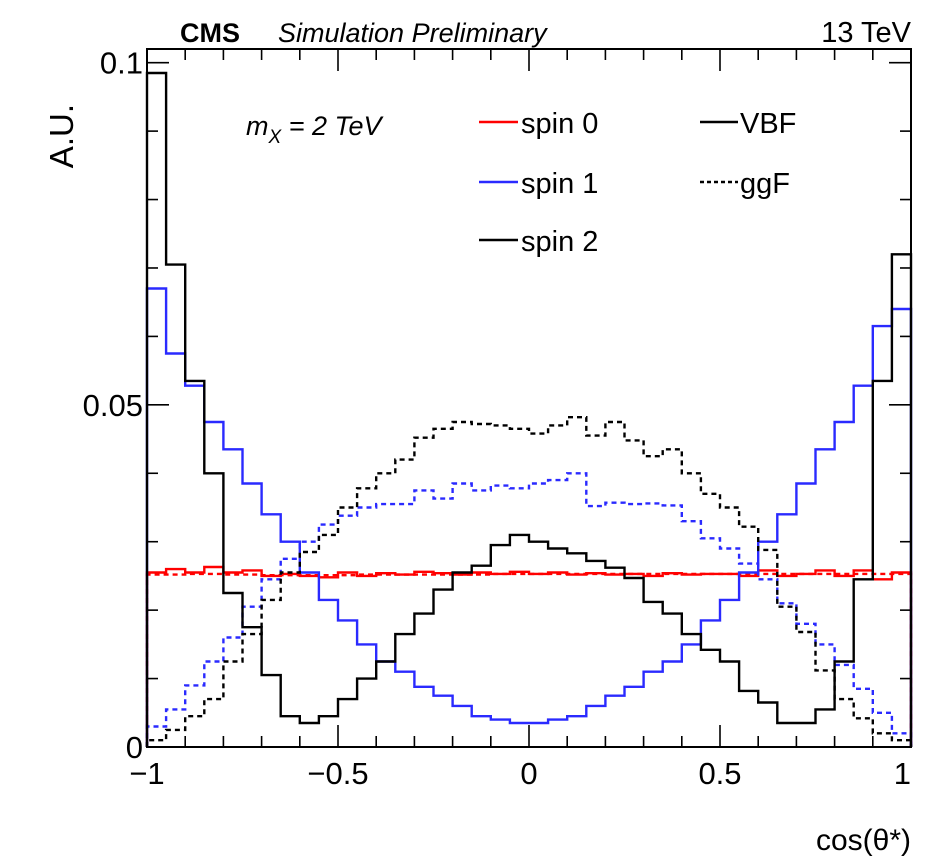 This screenshot has height=866, width=927. What do you see at coordinates (559, 242) in the screenshot?
I see `legend-label-spin2: spin 2` at bounding box center [559, 242].